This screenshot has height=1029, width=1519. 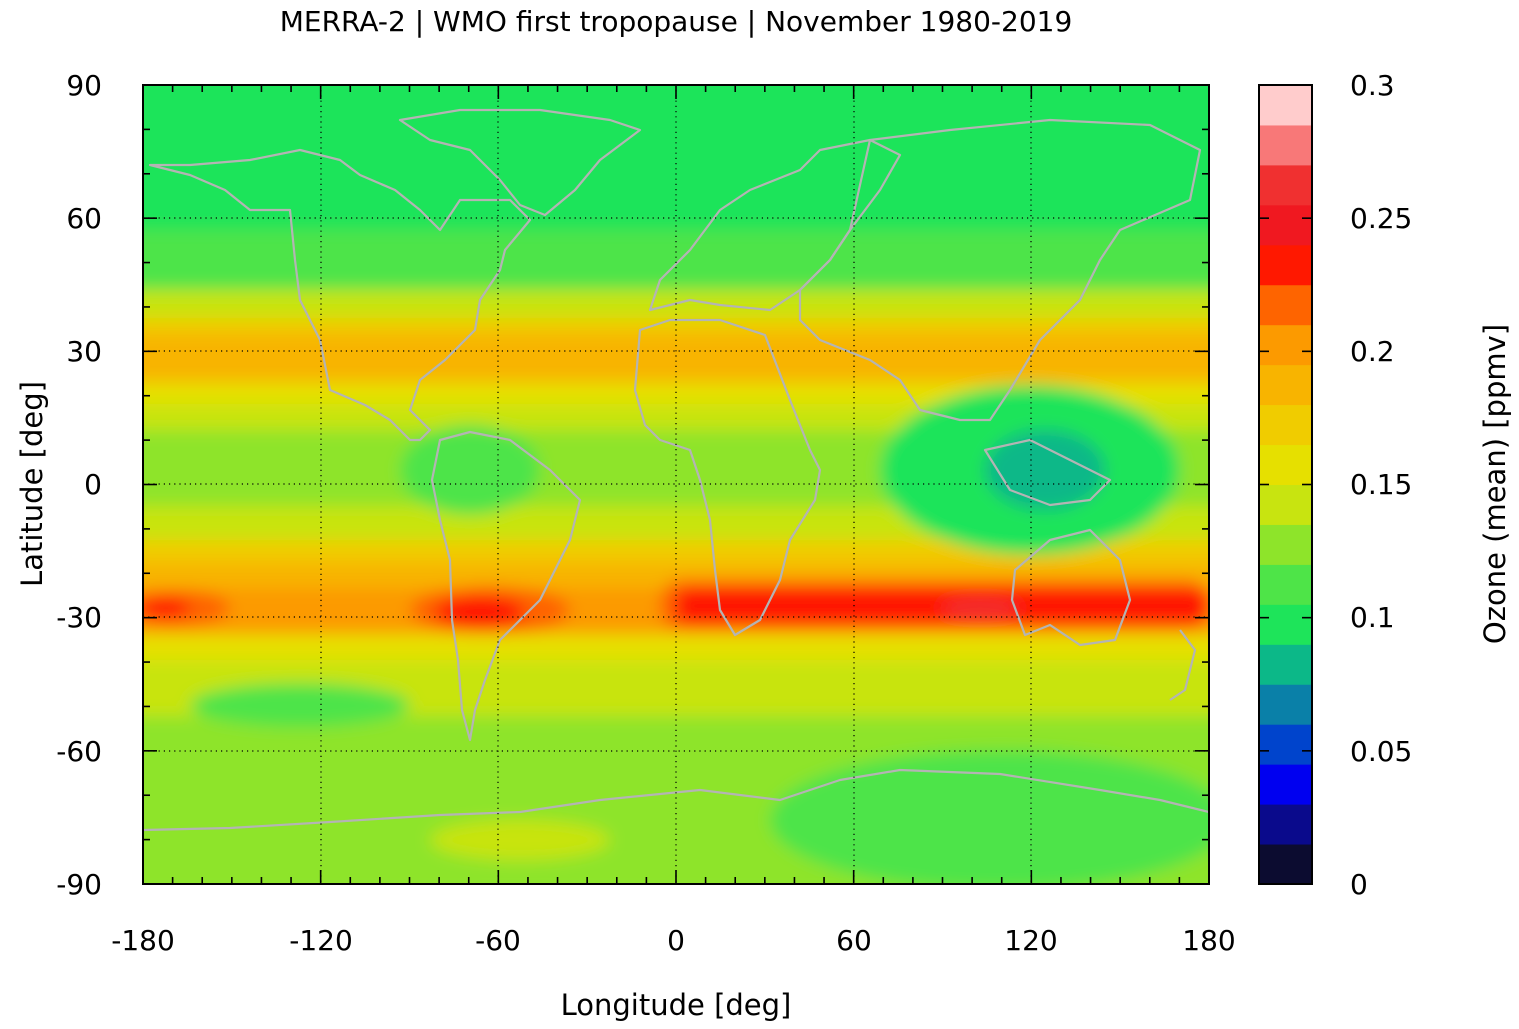 I want to click on coastline-maritime, so click(x=1047, y=472).